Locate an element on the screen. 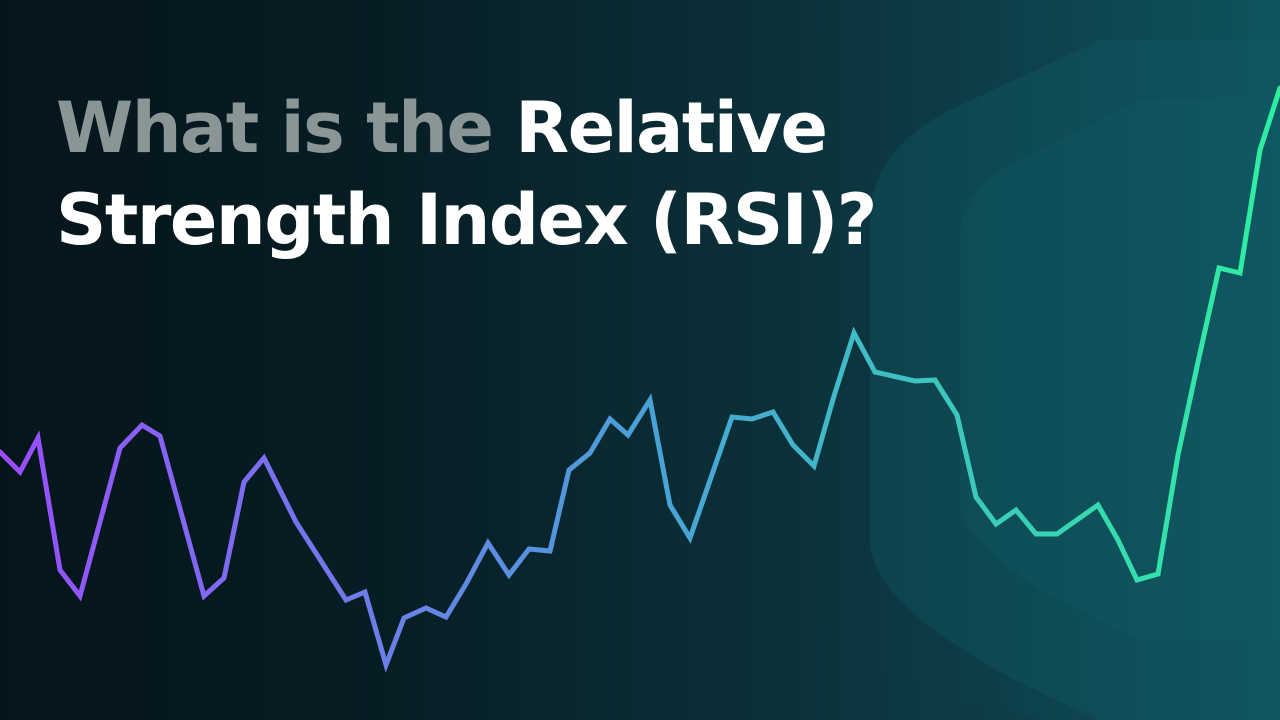  title-emphasis-line1: Relative is located at coordinates (671, 128).